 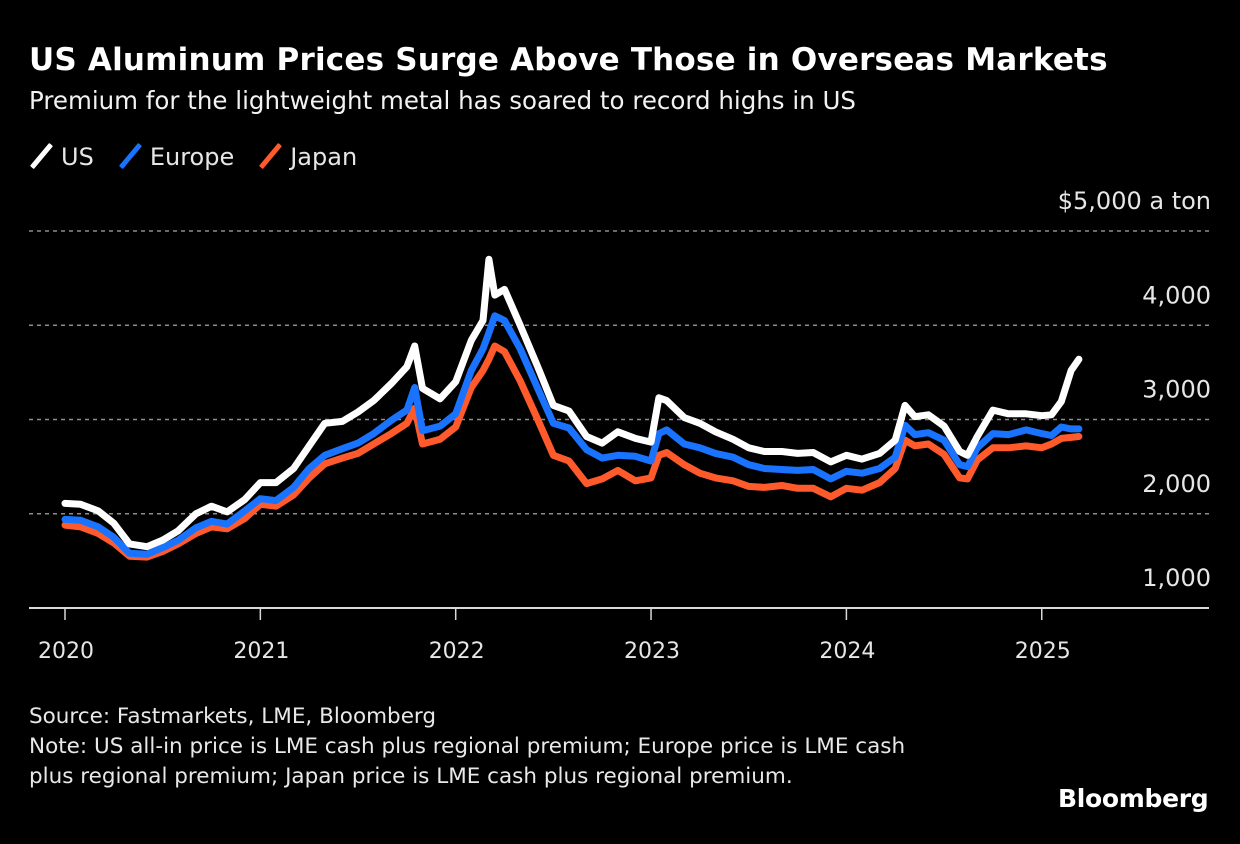 I want to click on x-axis: 2020 2021 2022 2023 2024 2025, so click(x=619, y=635).